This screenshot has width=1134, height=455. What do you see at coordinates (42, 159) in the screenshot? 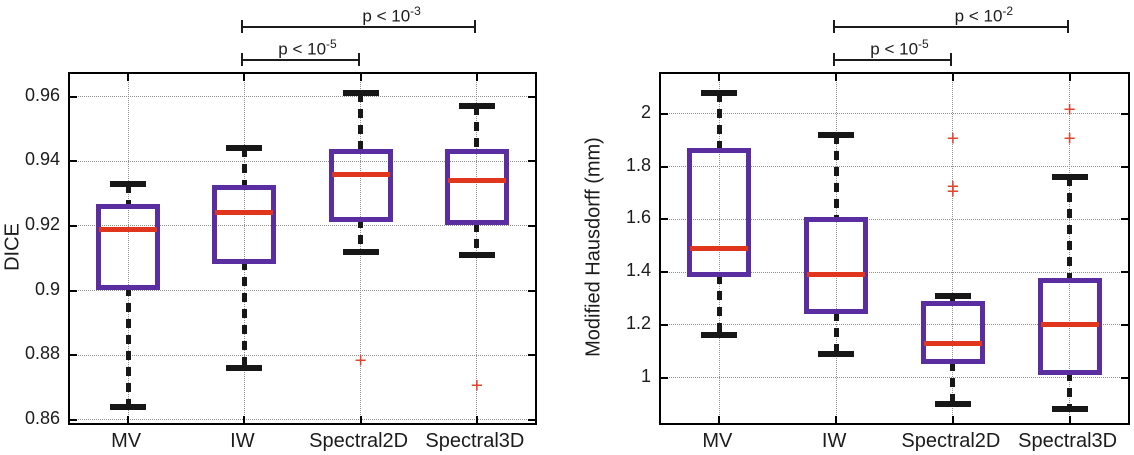
I see `y-tick-label: 0.94` at bounding box center [42, 159].